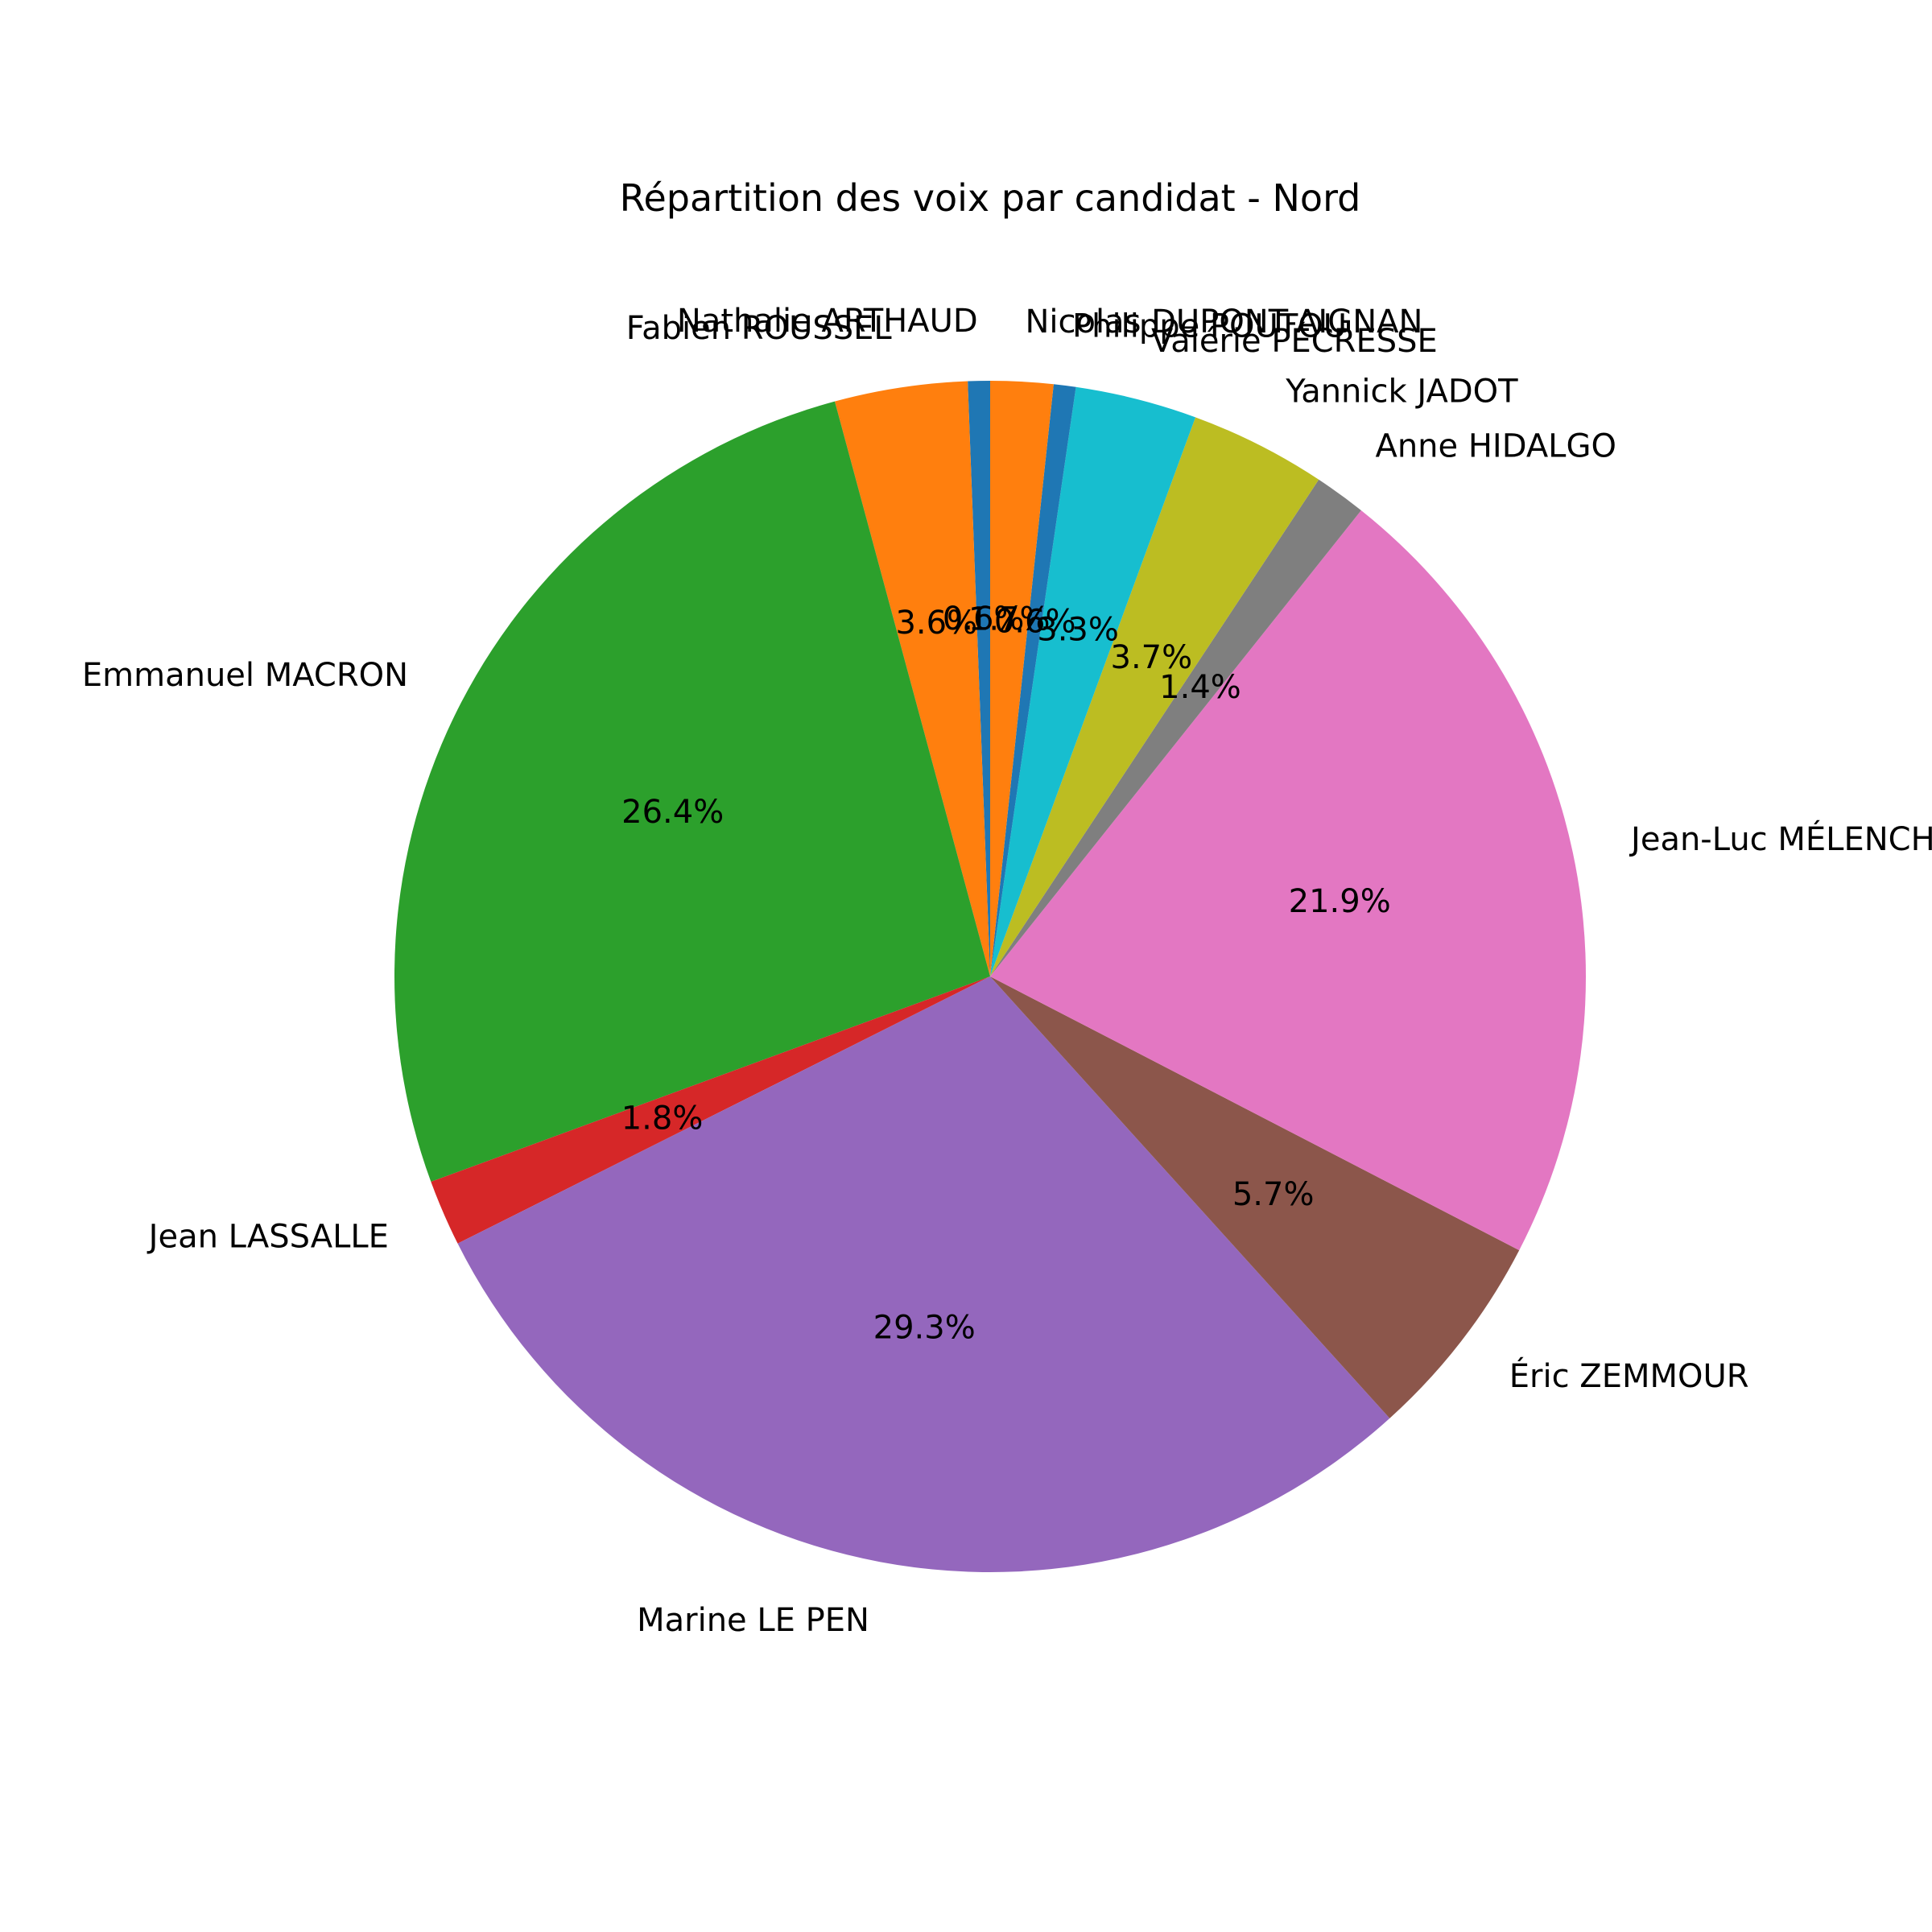 Image resolution: width=1932 pixels, height=1932 pixels. What do you see at coordinates (1629, 1375) in the screenshot?
I see `slice-label-eric-zemmour: Éric ZEMMOUR` at bounding box center [1629, 1375].